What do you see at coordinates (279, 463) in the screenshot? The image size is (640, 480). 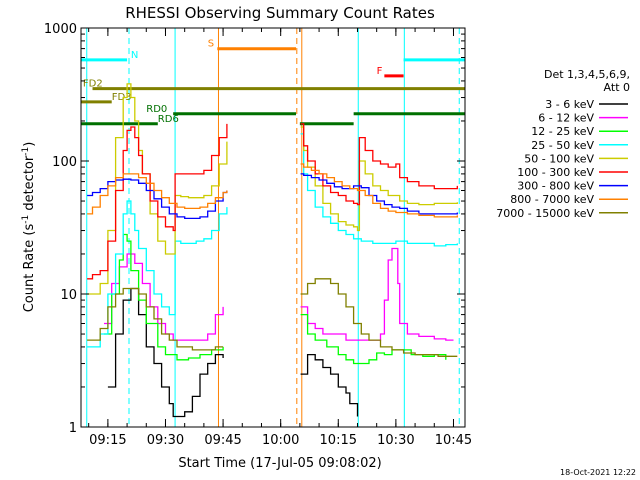 I see `x-axis-label: Start Time (17-Jul-05 09:08:02)` at bounding box center [279, 463].